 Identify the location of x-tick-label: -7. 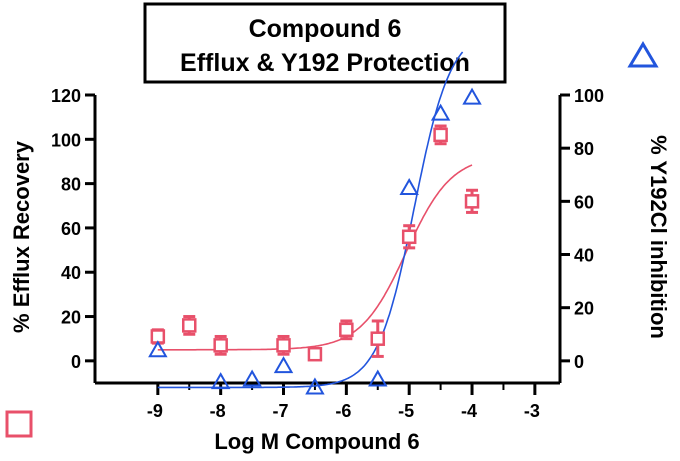
(281, 411).